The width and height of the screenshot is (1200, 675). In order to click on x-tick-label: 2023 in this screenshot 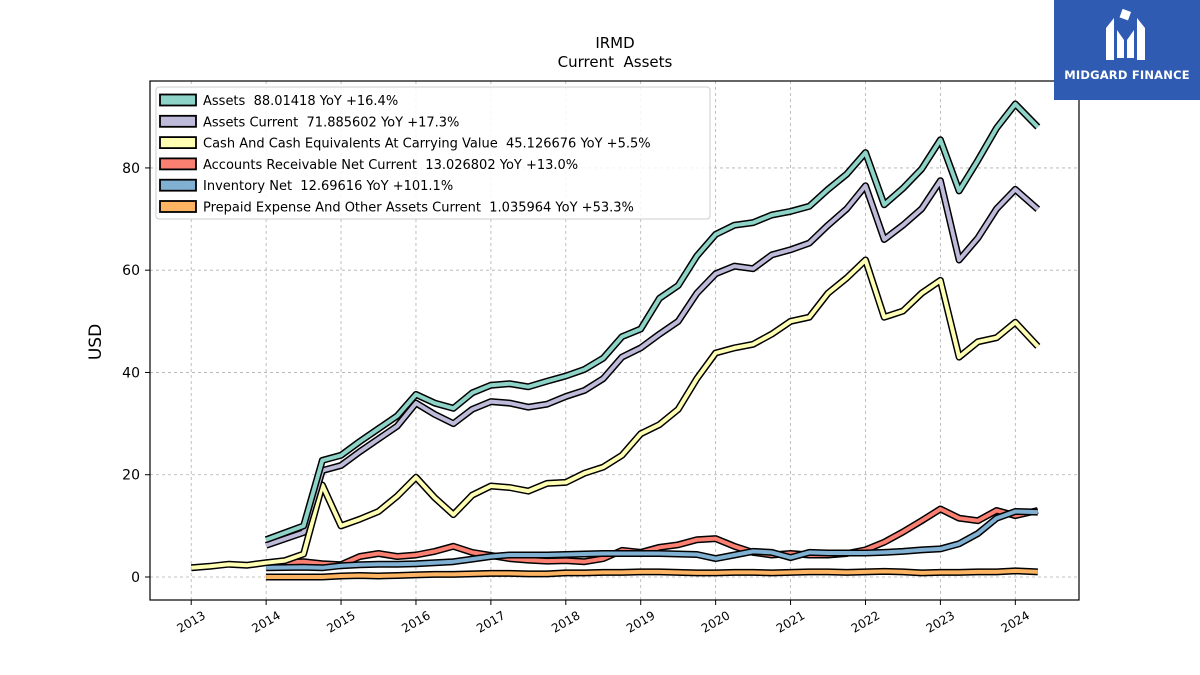, I will do `click(940, 621)`.